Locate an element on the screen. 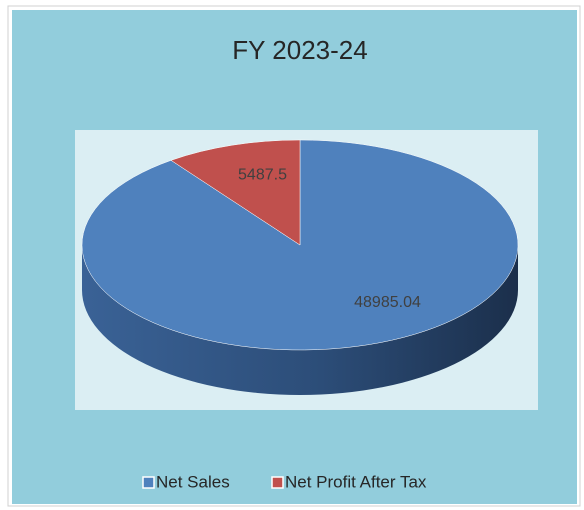 This screenshot has height=510, width=584. data-label: 5487.5 is located at coordinates (262, 174).